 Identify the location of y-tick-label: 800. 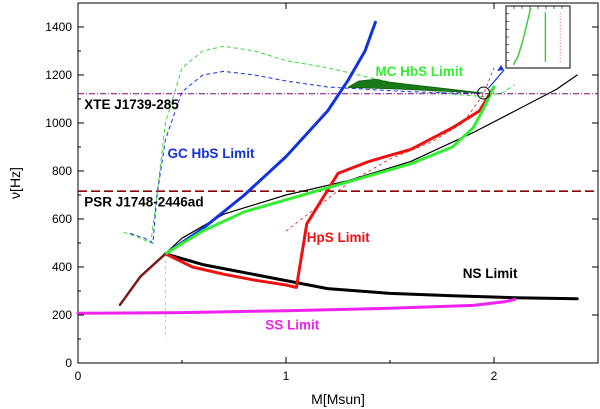
(62, 171).